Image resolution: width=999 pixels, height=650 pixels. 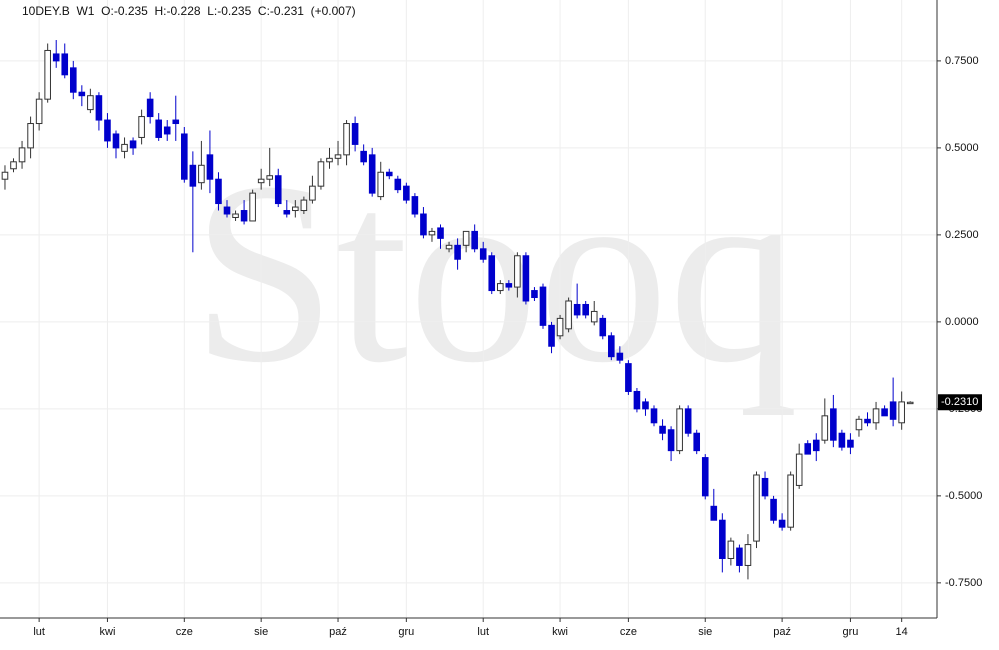 I want to click on y-tick-label: 0.7500, so click(x=962, y=61).